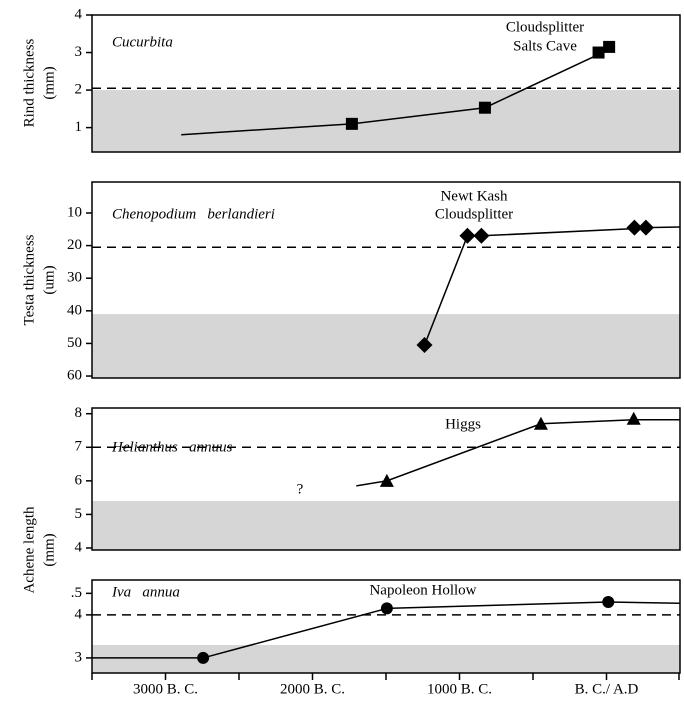  I want to click on annotation: Napoleon Hollow, so click(422, 590).